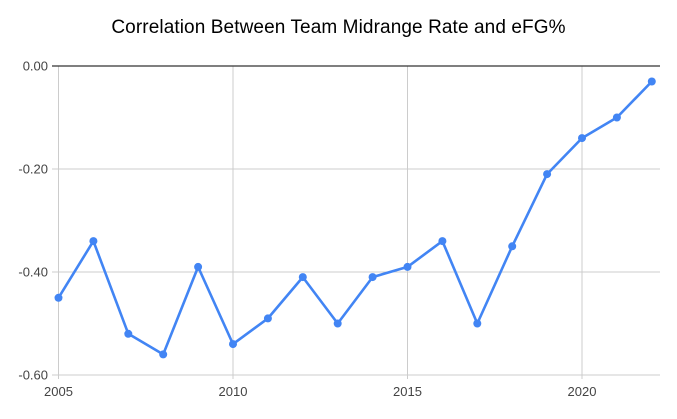 The height and width of the screenshot is (419, 677). What do you see at coordinates (33, 375) in the screenshot?
I see `y-axis-tick-label: -0.60` at bounding box center [33, 375].